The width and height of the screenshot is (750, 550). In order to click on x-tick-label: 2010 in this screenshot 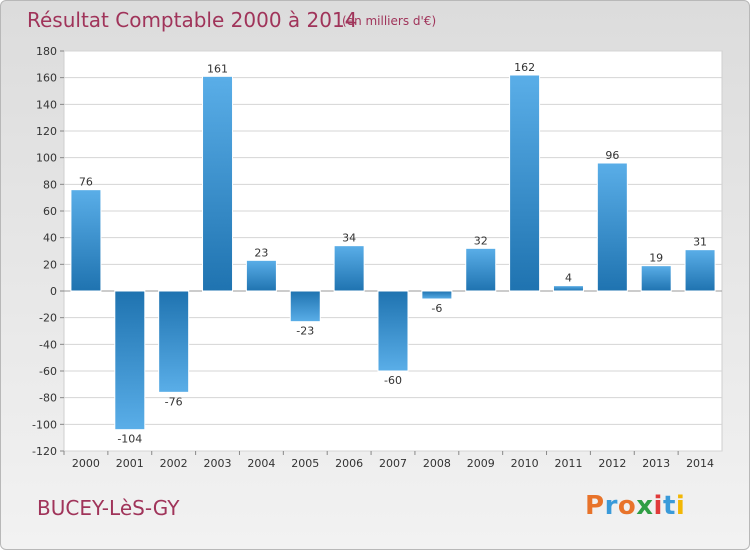, I will do `click(525, 463)`.